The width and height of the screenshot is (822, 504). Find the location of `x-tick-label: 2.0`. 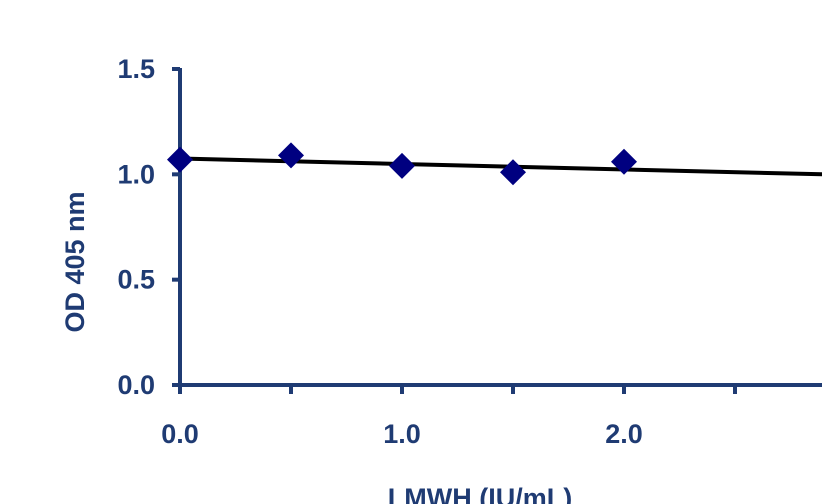

x-tick-label: 2.0 is located at coordinates (624, 434).